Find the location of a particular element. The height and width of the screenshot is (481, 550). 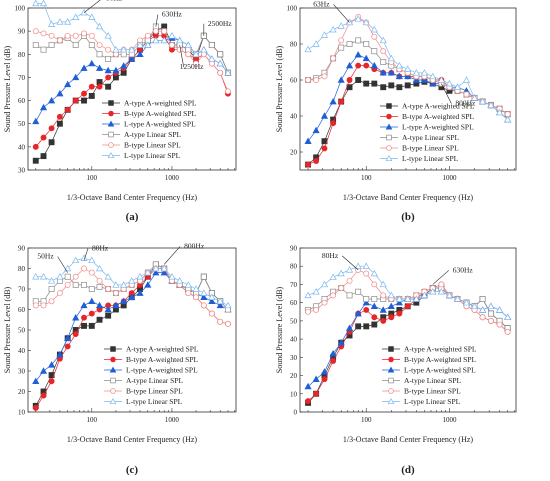

legend-entry: B-type A-weighted SPL is located at coordinates (438, 116).